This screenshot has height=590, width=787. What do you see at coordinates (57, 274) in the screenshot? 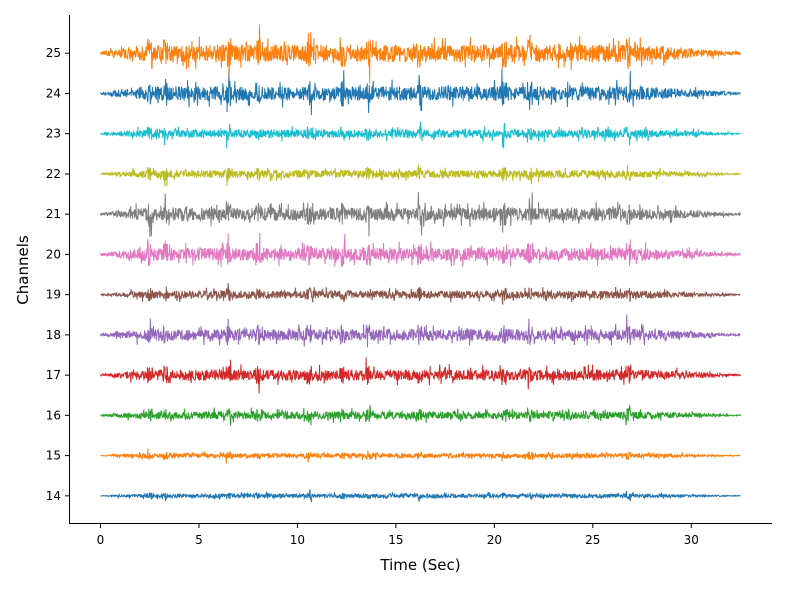
I see `y-ticks: 14 15 16 17 18 19 20 21 22 23 24 25` at bounding box center [57, 274].